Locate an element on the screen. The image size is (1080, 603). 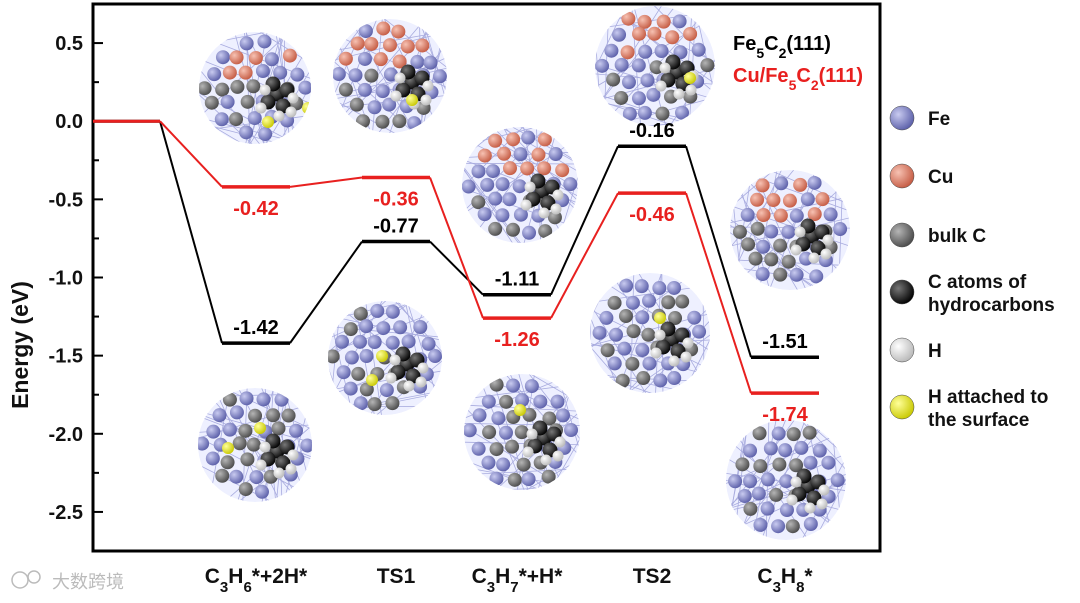
y-tick-label: -1.5 is located at coordinates (66, 357).